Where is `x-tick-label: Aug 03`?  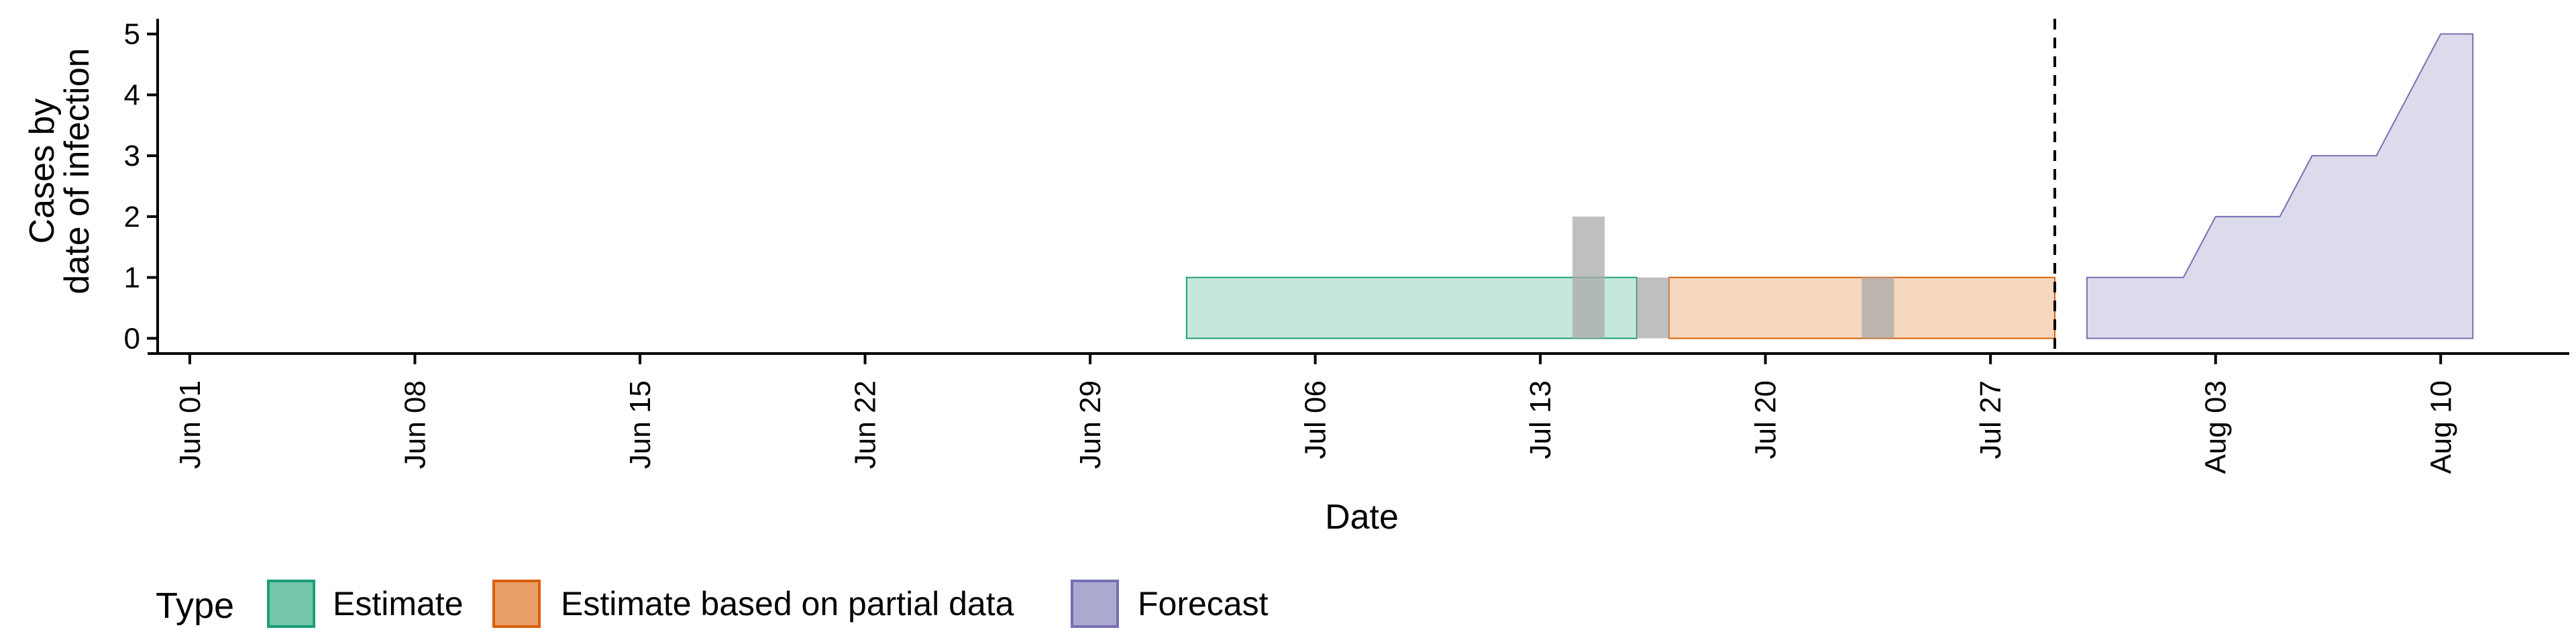 x-tick-label: Aug 03 is located at coordinates (2216, 427).